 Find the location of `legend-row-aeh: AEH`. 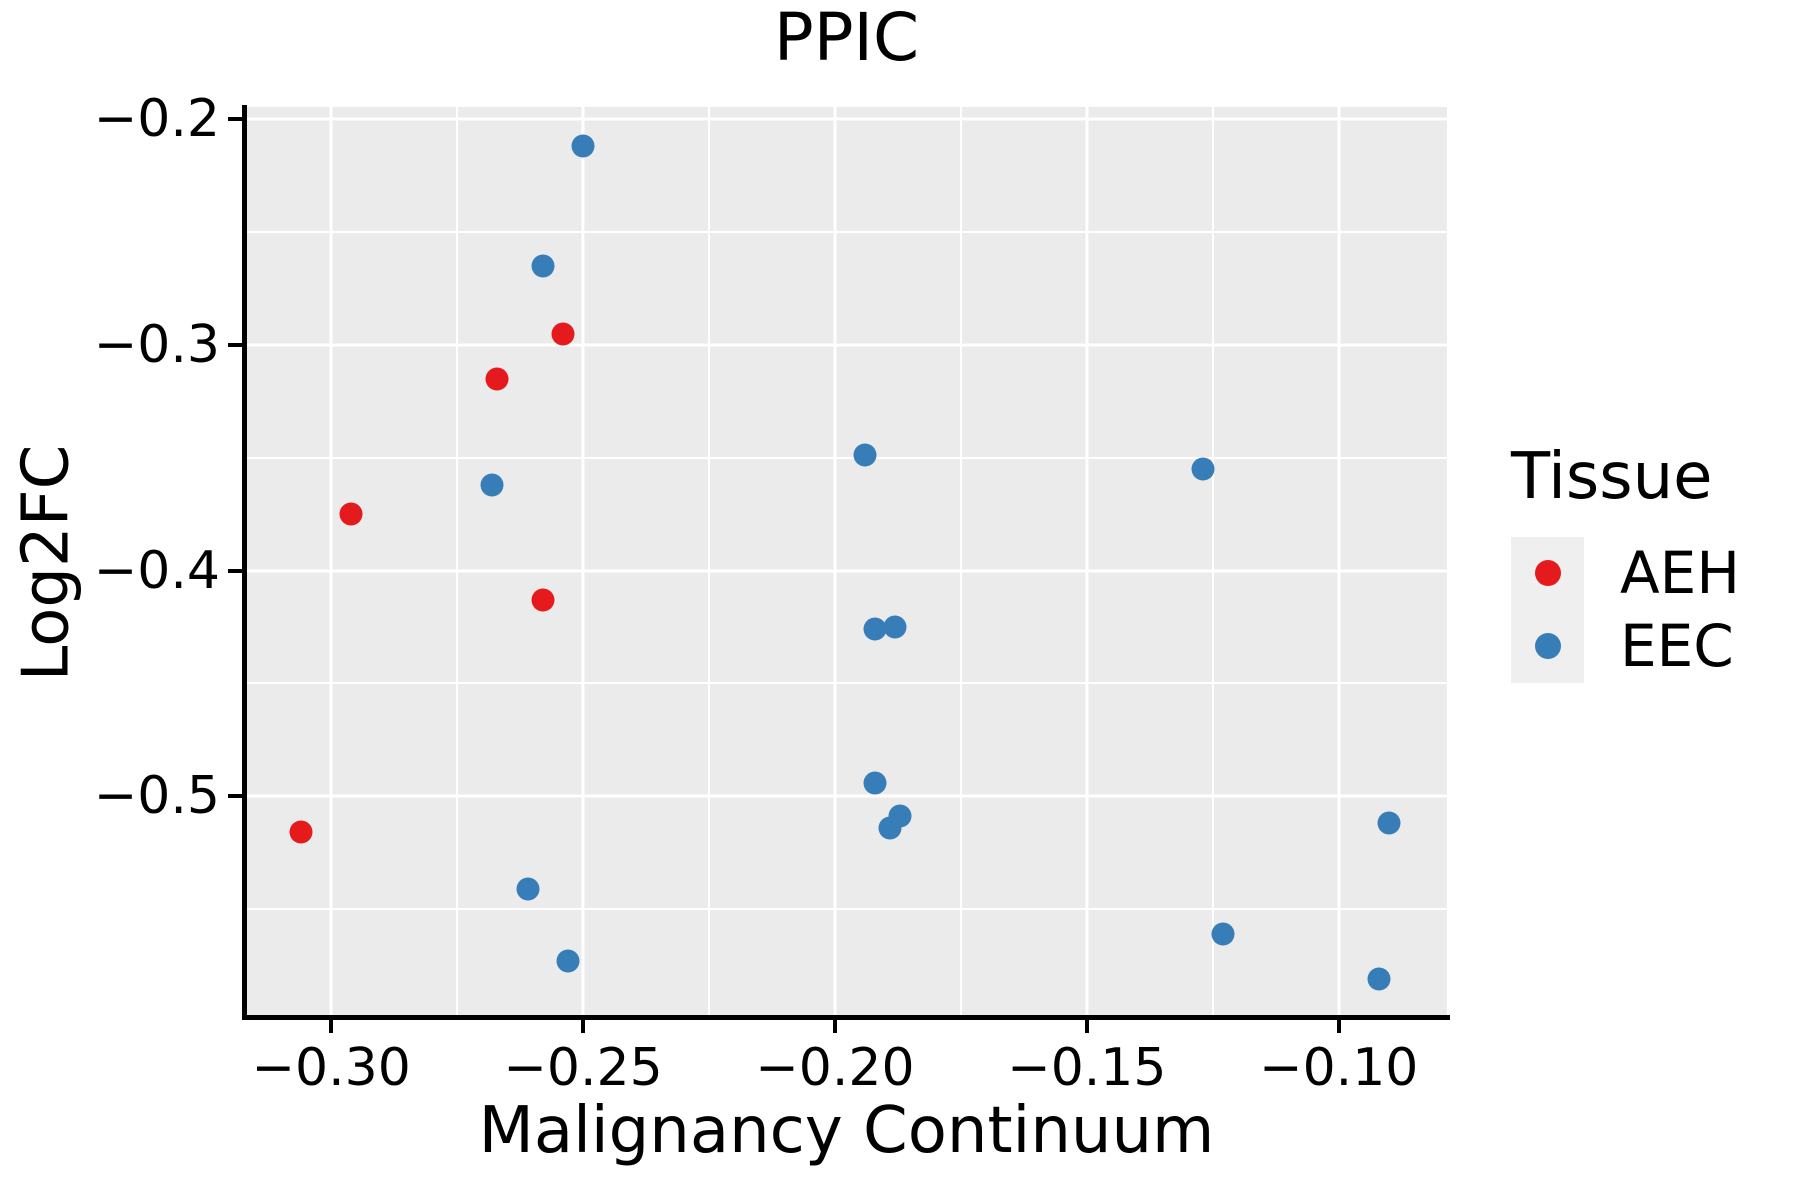

legend-row-aeh: AEH is located at coordinates (1652, 573).